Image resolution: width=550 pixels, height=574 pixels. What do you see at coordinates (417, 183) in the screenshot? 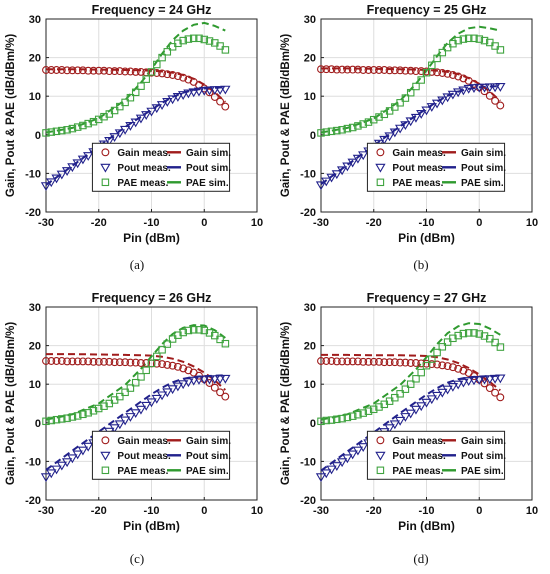
I see `legend-label-pae-meas: PAE meas.` at bounding box center [417, 183].